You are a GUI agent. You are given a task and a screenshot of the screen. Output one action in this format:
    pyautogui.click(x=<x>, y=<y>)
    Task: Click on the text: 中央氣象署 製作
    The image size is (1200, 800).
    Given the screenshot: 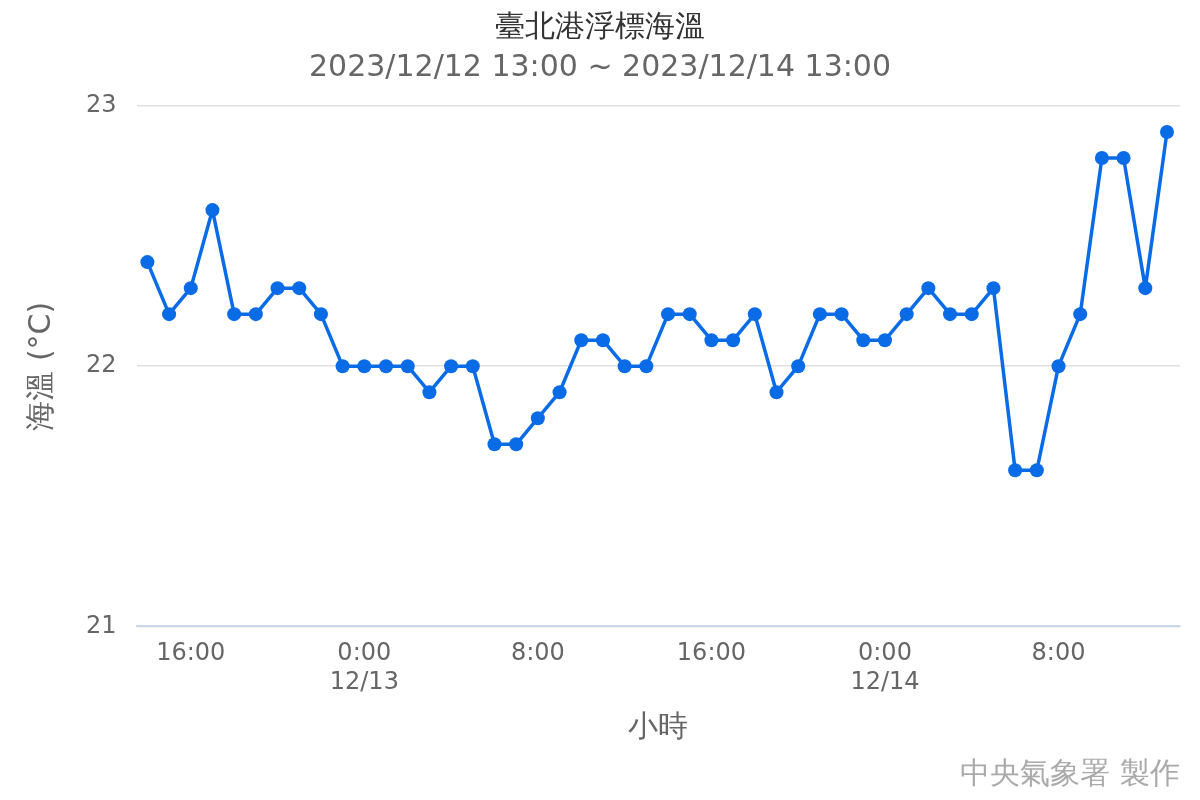 What is the action you would take?
    pyautogui.click(x=1070, y=773)
    